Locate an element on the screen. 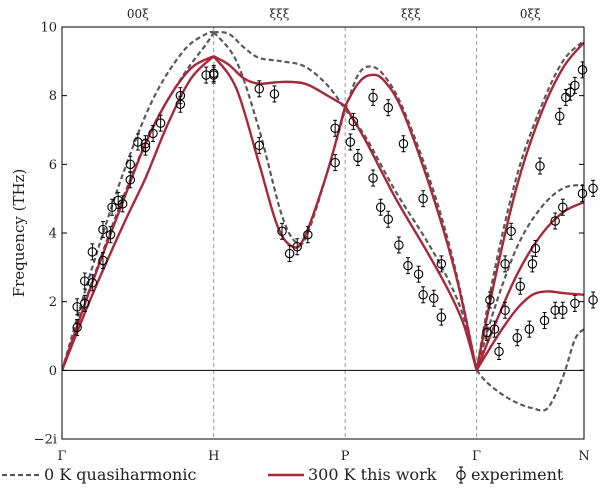 Image resolution: width=604 pixels, height=488 pixels. x-tick-label: P is located at coordinates (345, 456).